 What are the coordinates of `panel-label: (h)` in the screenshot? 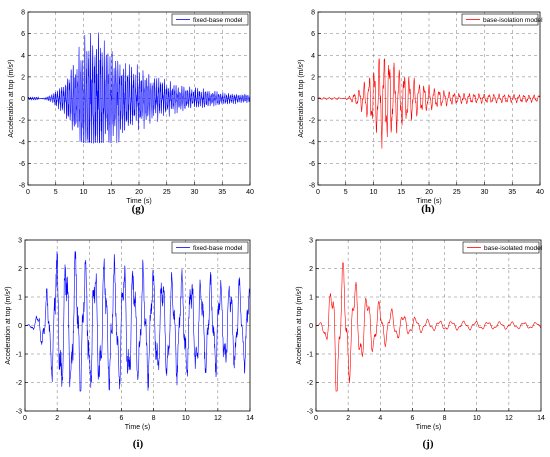 It's located at (428, 209).